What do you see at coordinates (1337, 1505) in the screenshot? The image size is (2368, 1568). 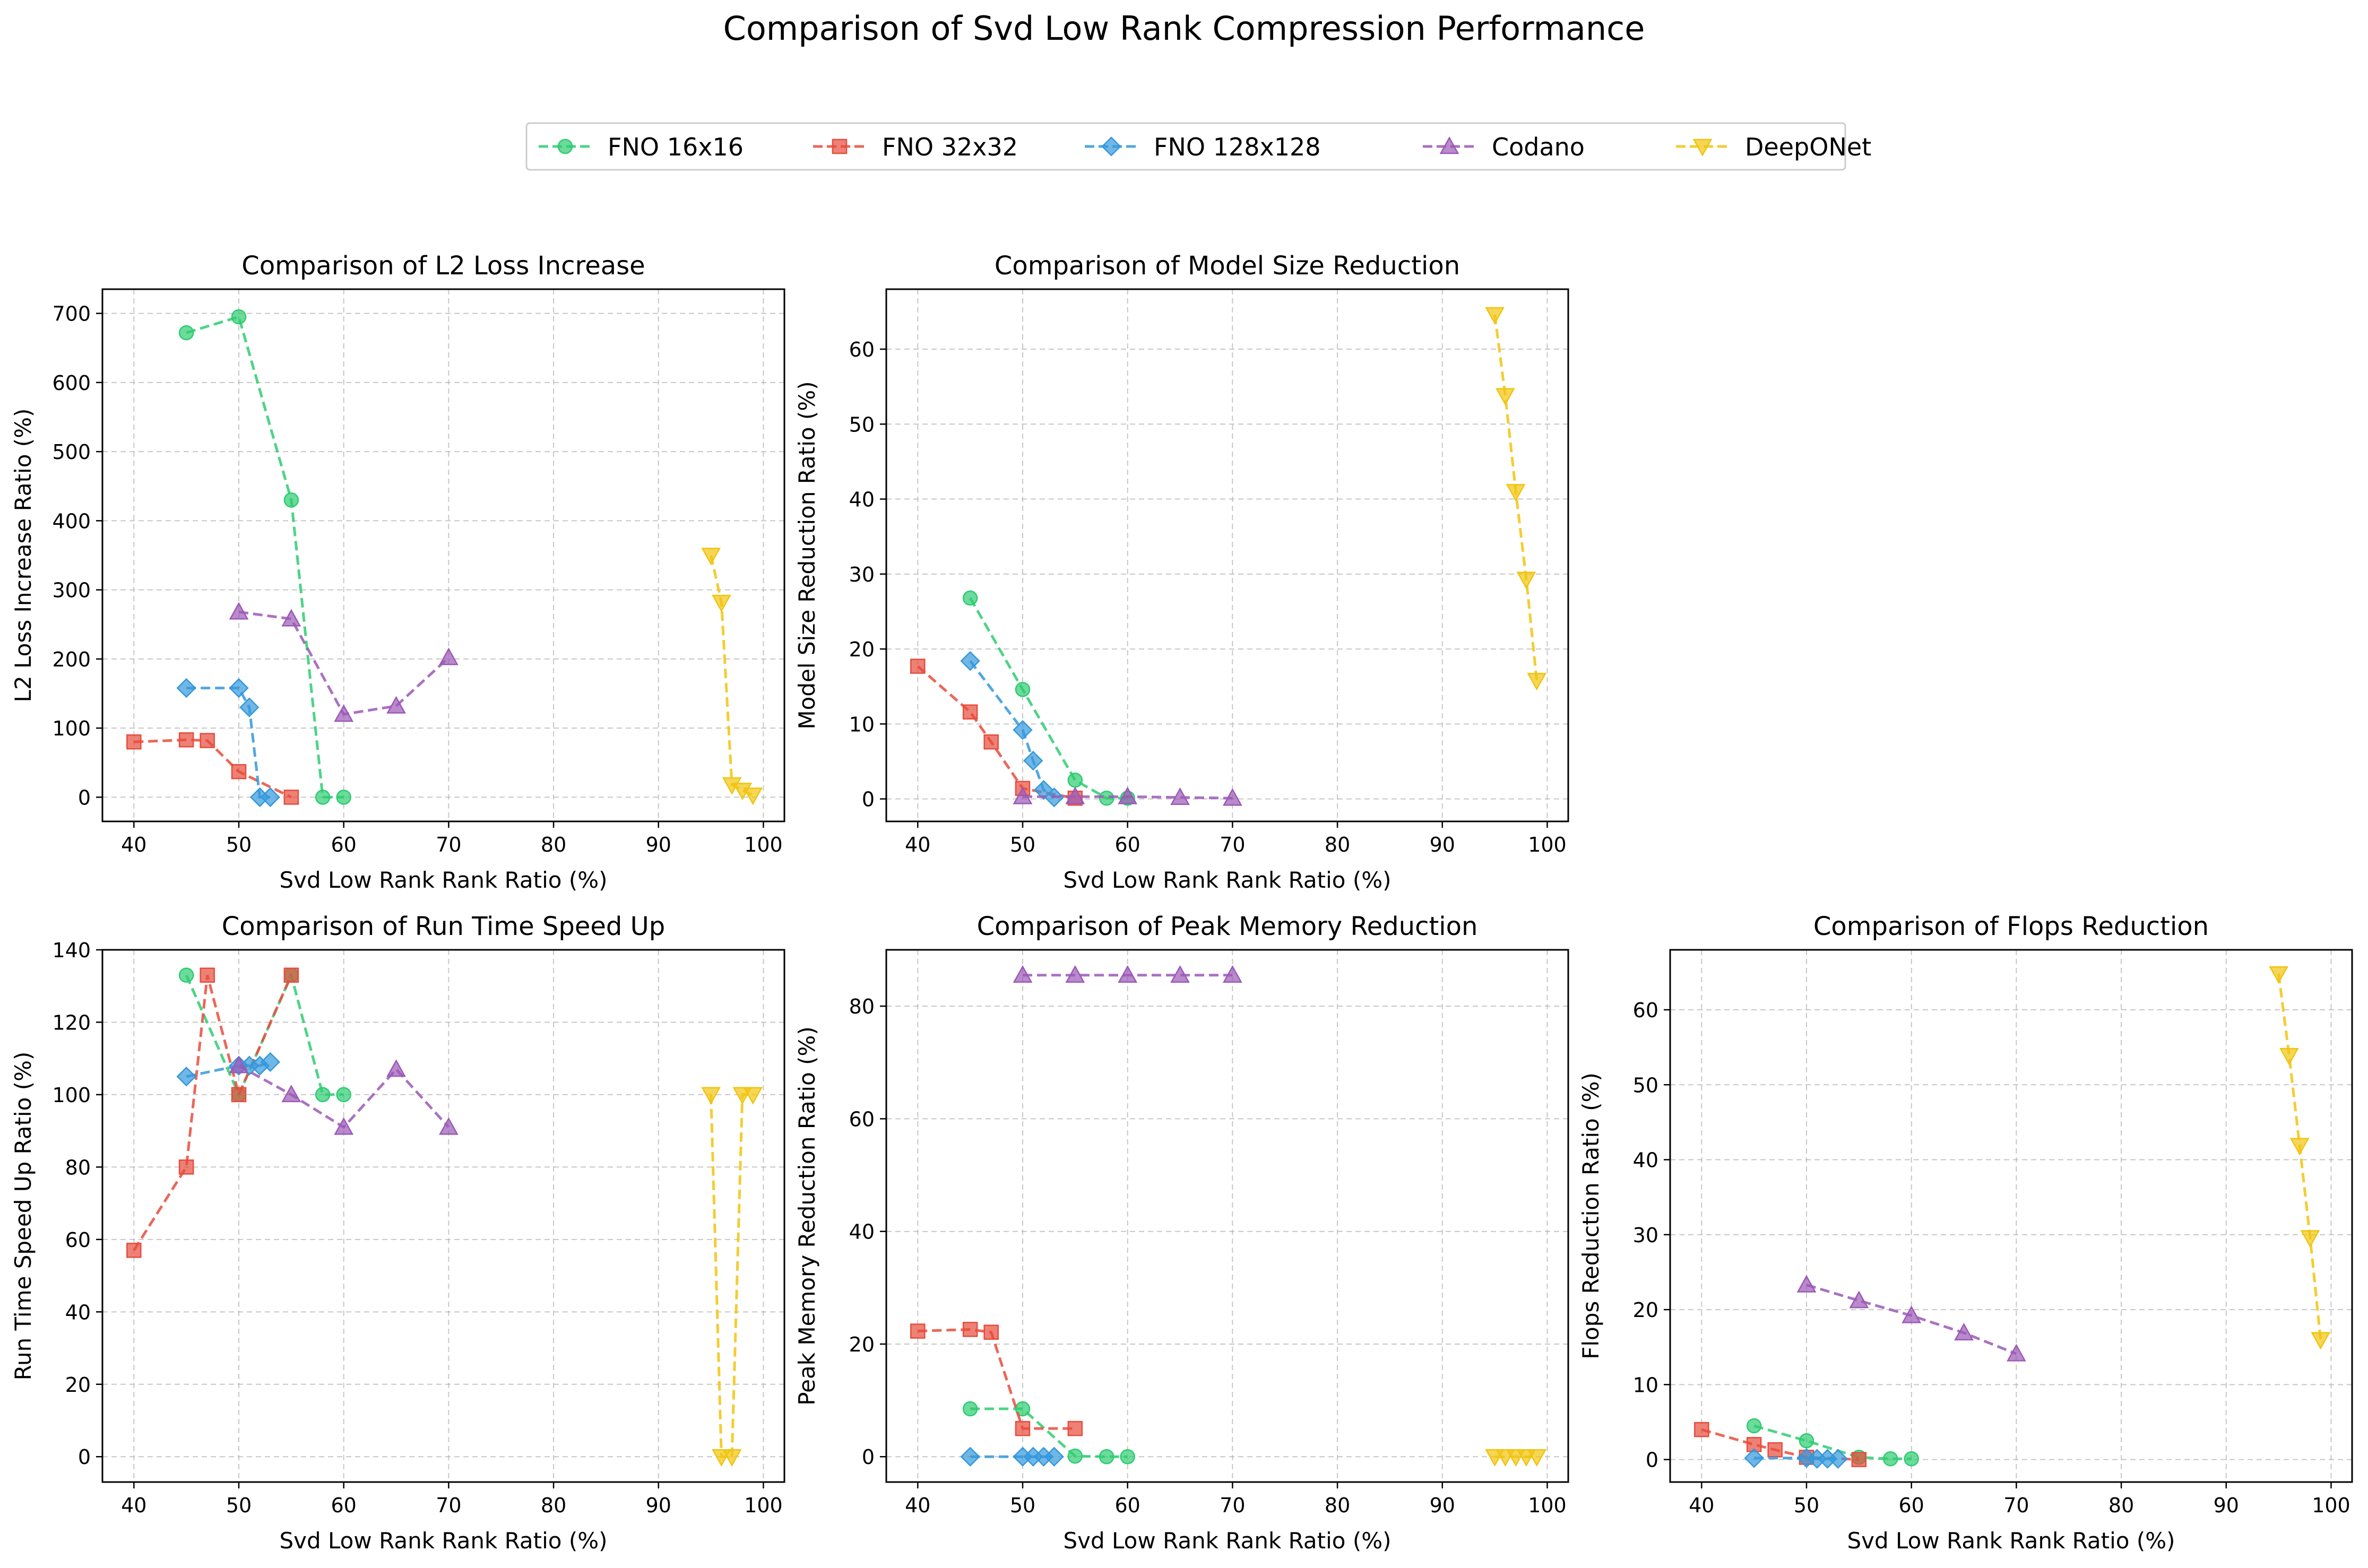 I see `x-tick-label: 80` at bounding box center [1337, 1505].